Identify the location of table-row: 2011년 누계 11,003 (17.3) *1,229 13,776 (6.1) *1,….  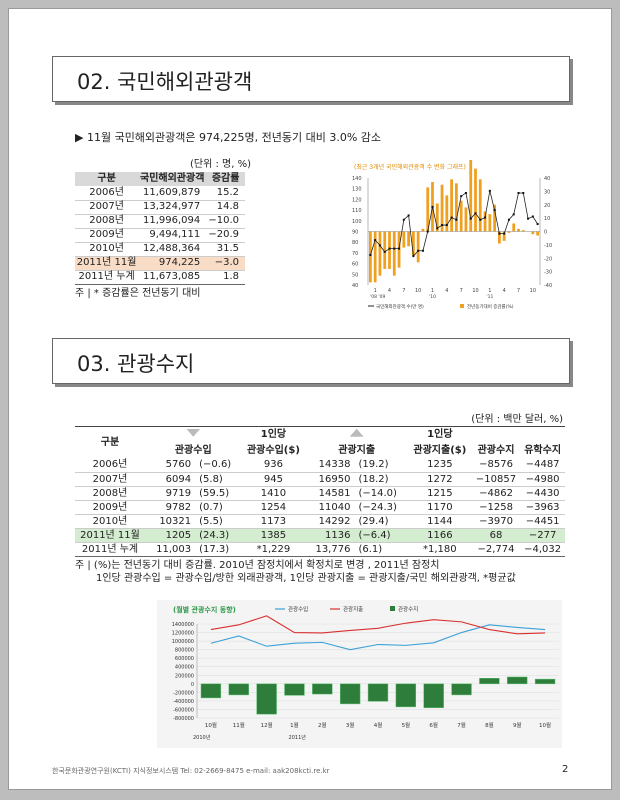
(320, 549).